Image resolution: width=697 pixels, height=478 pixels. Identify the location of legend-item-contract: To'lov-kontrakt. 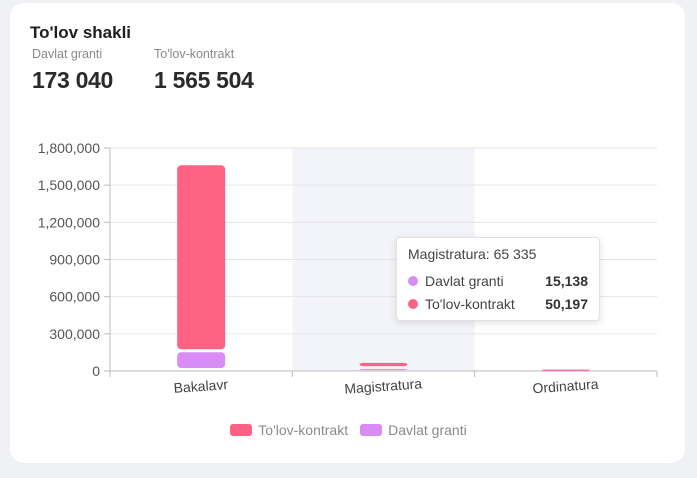
(289, 430).